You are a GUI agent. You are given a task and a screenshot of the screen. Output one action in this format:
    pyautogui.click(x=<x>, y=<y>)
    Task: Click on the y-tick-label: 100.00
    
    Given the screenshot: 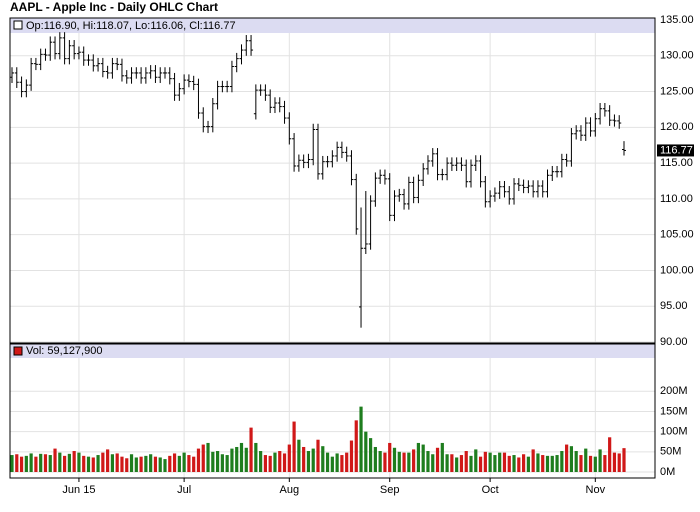 What is the action you would take?
    pyautogui.click(x=677, y=270)
    